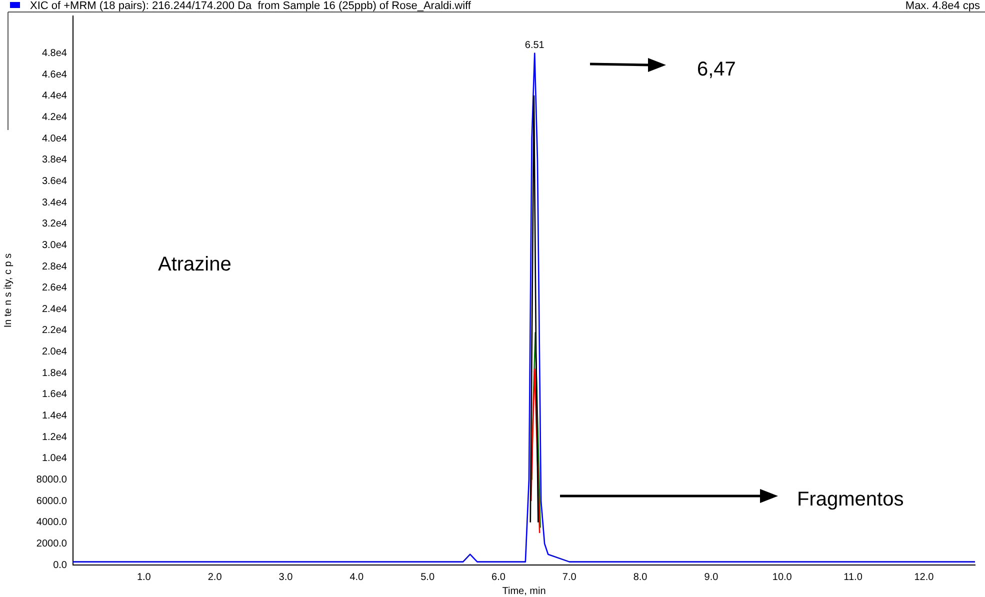  Describe the element at coordinates (716, 69) in the screenshot. I see `annotation: 6,47` at that location.